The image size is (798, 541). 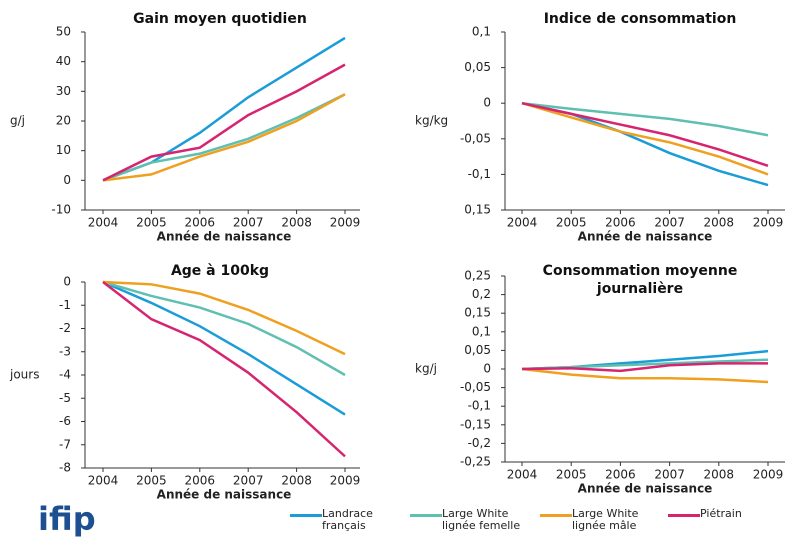 I want to click on y-tick-label: -8, so click(x=65, y=468).